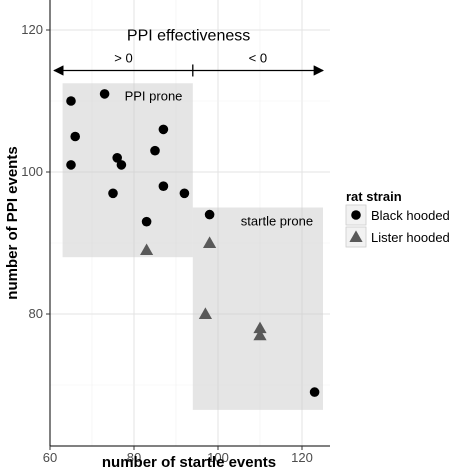  I want to click on annotation-left-label: > 0, so click(123, 57).